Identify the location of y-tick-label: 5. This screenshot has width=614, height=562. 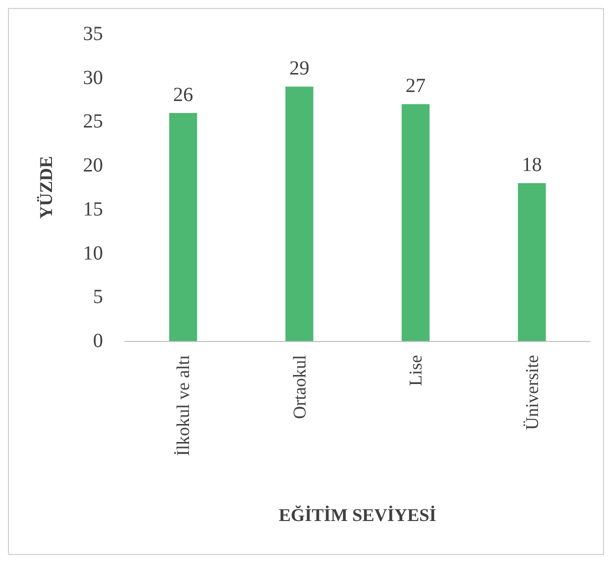
(98, 297).